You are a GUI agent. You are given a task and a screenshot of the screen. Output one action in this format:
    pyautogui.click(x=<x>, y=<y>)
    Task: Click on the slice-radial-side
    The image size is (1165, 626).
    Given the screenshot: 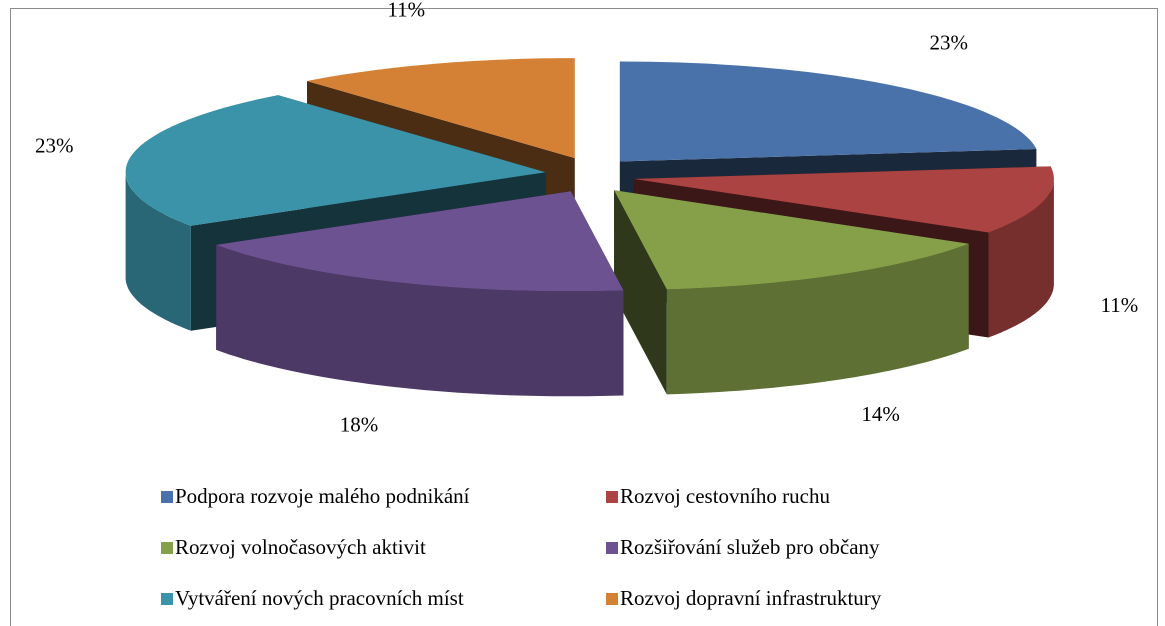 What is the action you would take?
    pyautogui.click(x=640, y=292)
    